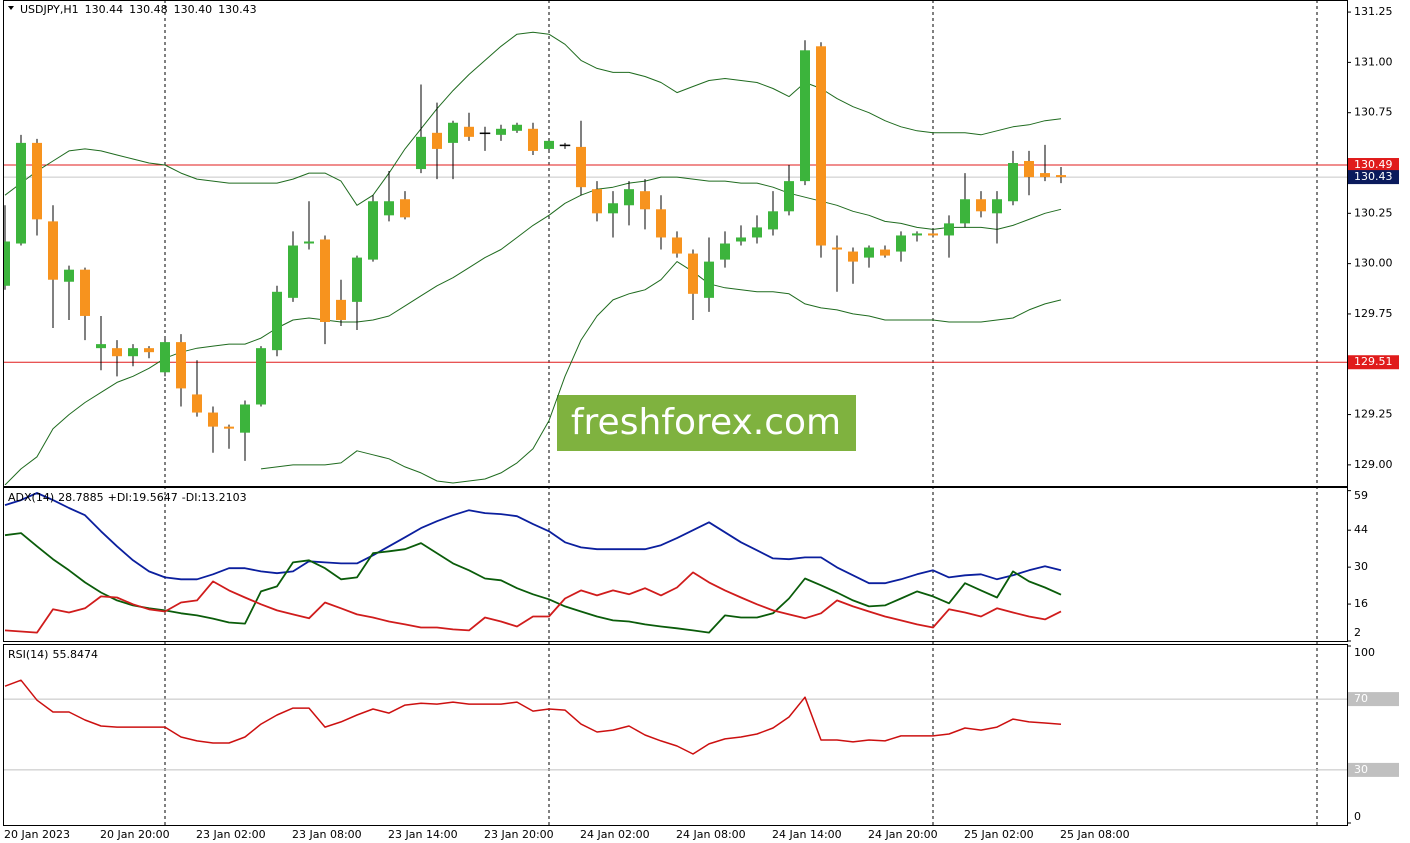 The image size is (1410, 843). What do you see at coordinates (191, 497) in the screenshot?
I see `indicator-name: -DI:` at bounding box center [191, 497].